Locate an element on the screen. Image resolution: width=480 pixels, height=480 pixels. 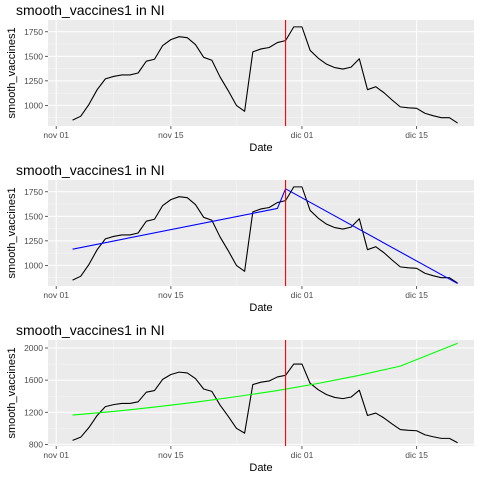
chart-3-y-tick-800: 800 is located at coordinates (36, 444).